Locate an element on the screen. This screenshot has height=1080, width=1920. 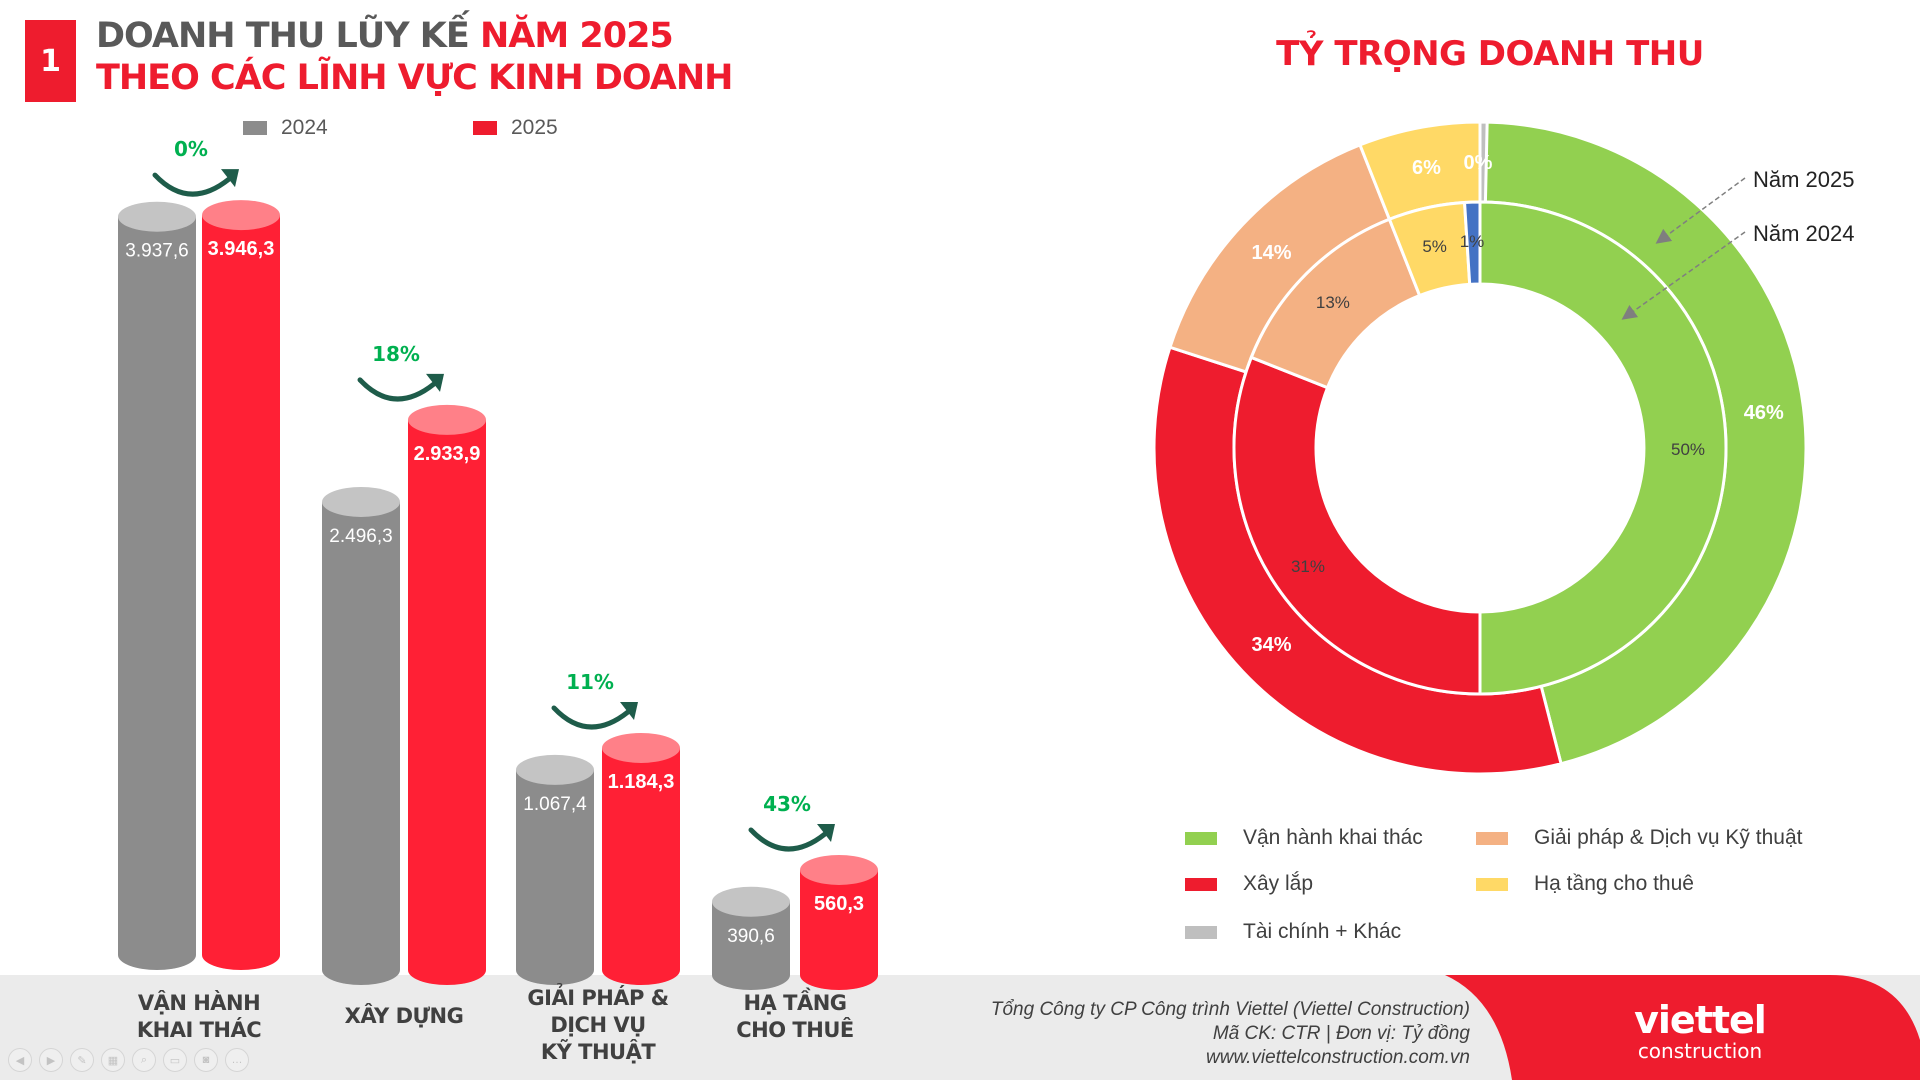
donut-slice-Năm-2024-5 is located at coordinates (1472, 243).